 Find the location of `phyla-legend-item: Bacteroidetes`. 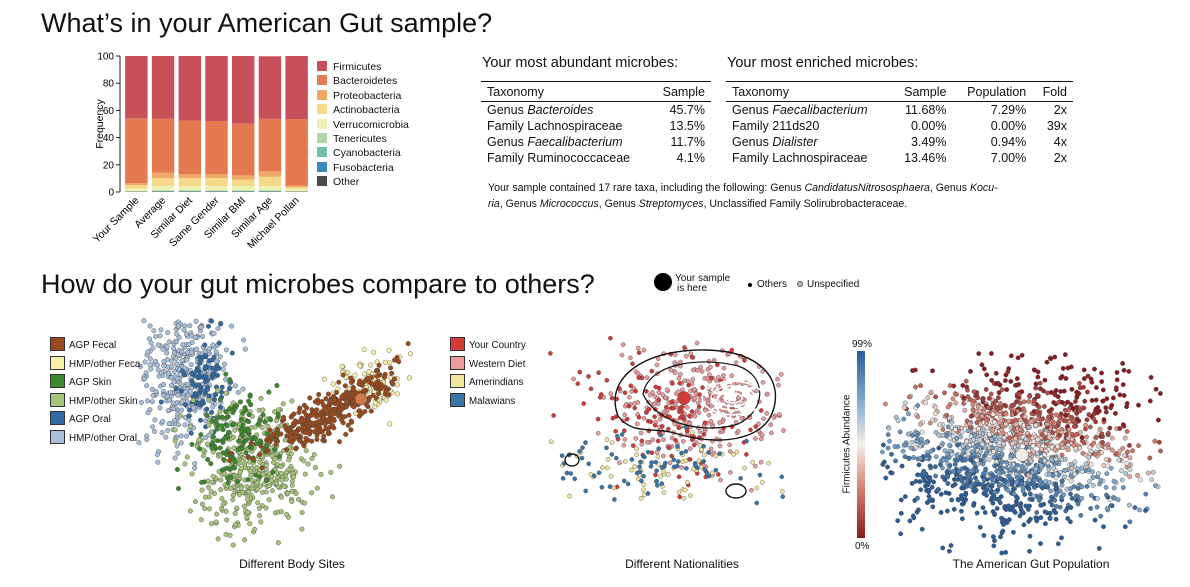

phyla-legend-item: Bacteroidetes is located at coordinates (363, 81).